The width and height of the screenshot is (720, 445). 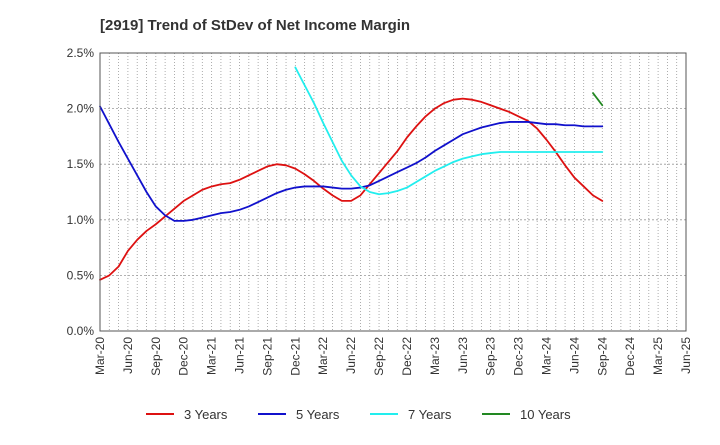 What do you see at coordinates (81, 109) in the screenshot?
I see `y-tick-label: 2.0%` at bounding box center [81, 109].